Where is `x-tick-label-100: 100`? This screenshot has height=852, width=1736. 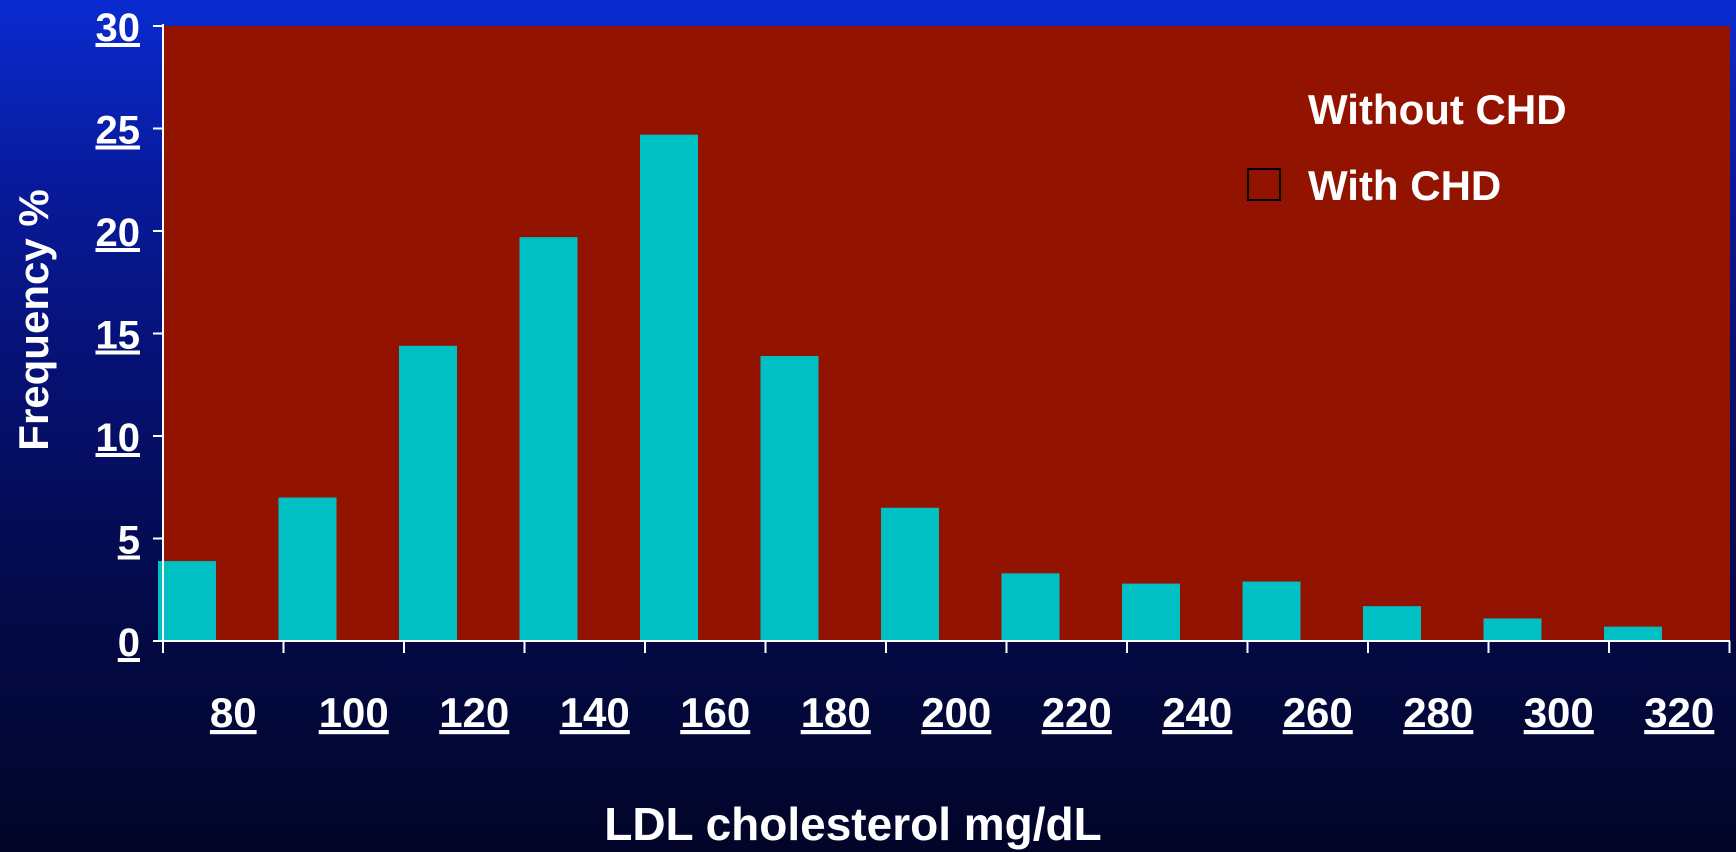 x-tick-label-100: 100 is located at coordinates (354, 712).